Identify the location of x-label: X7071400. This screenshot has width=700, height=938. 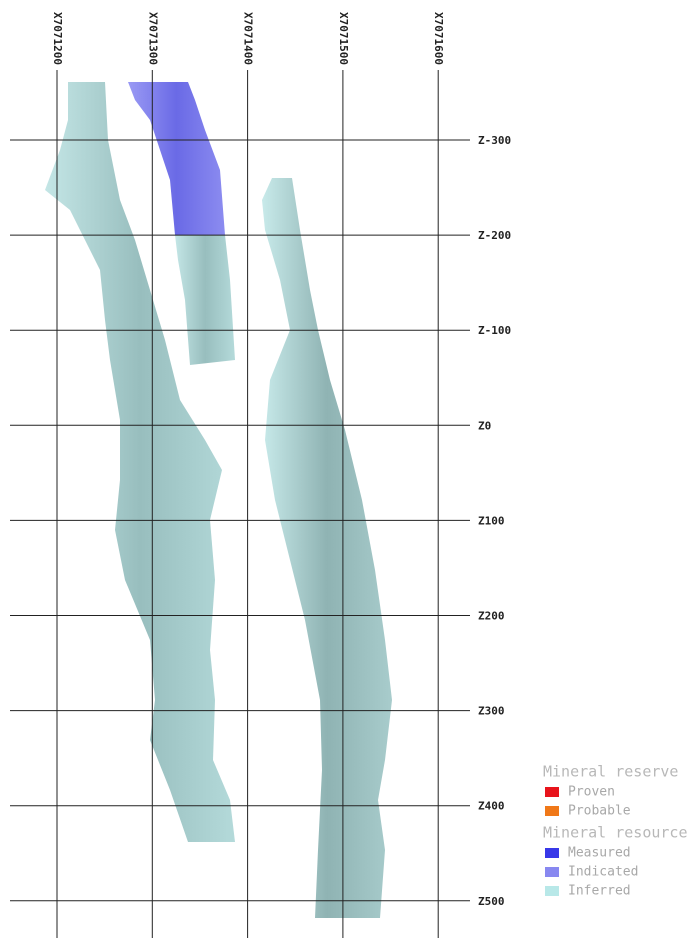
(248, 38).